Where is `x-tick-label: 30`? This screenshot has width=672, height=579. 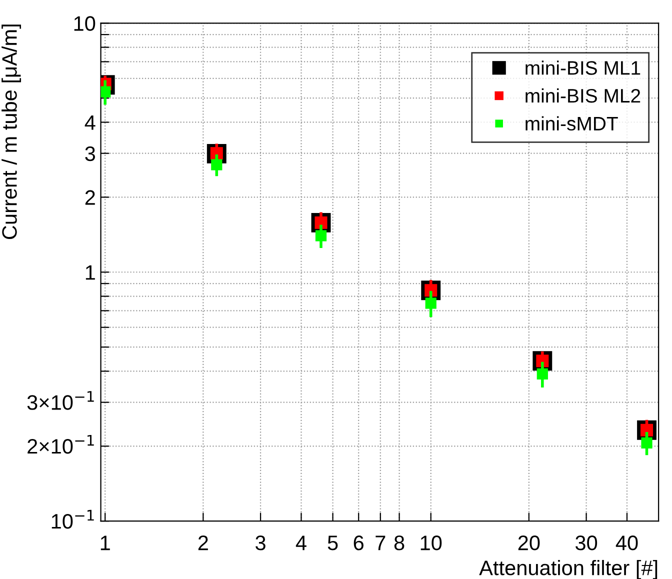 x-tick-label: 30 is located at coordinates (587, 543).